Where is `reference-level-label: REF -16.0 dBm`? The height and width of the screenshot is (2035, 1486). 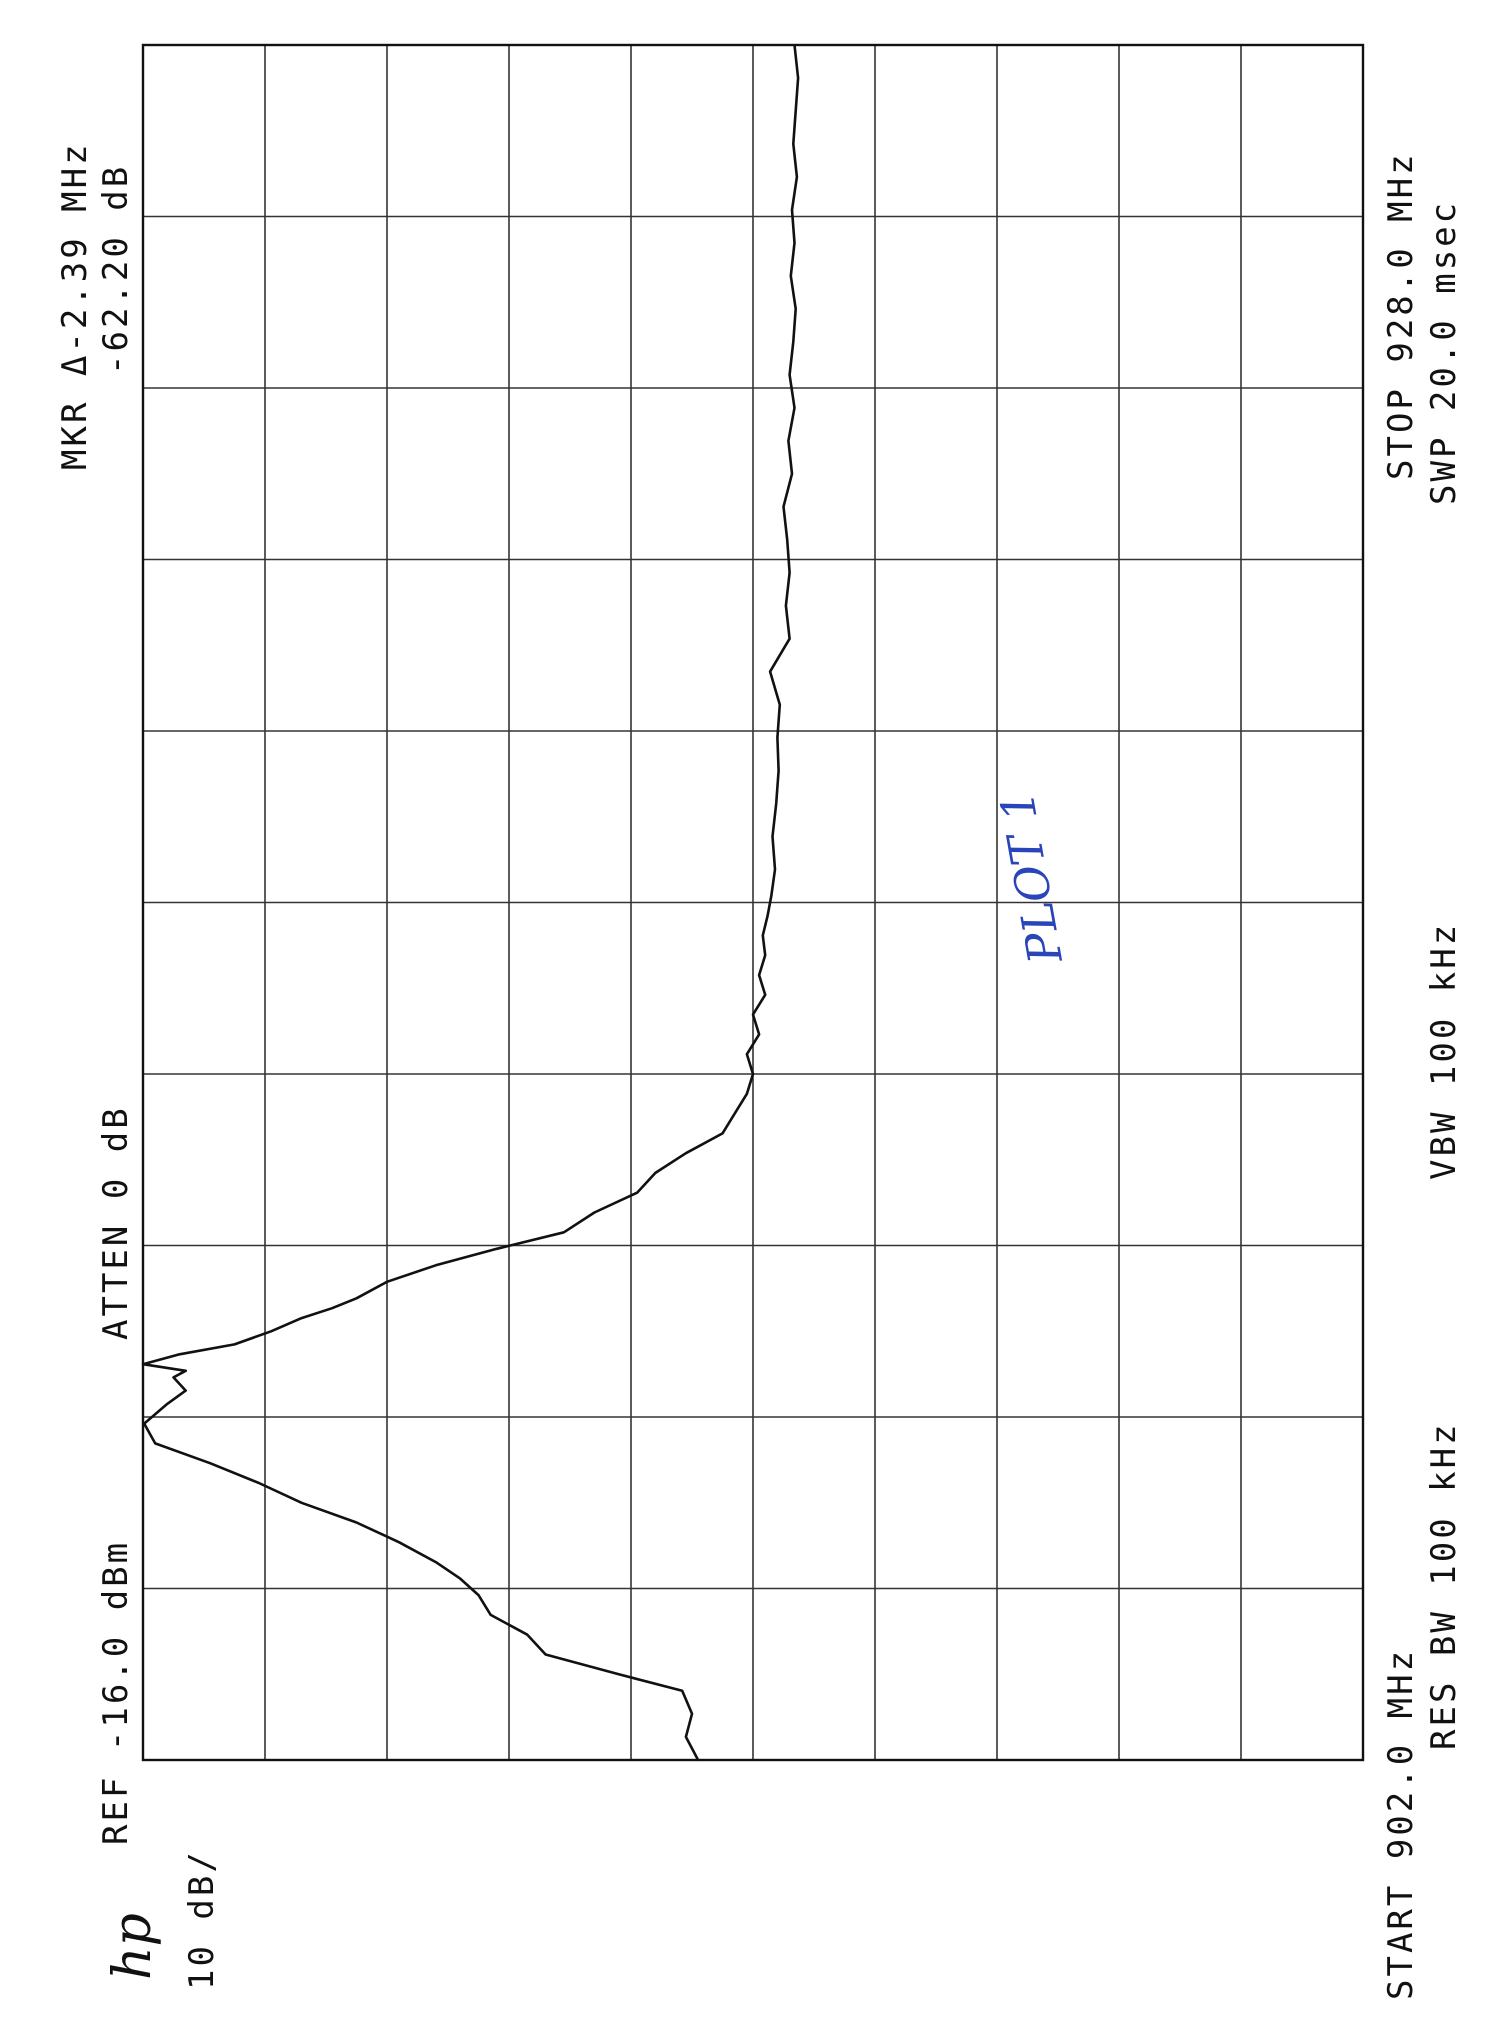 reference-level-label: REF -16.0 dBm is located at coordinates (116, 1692).